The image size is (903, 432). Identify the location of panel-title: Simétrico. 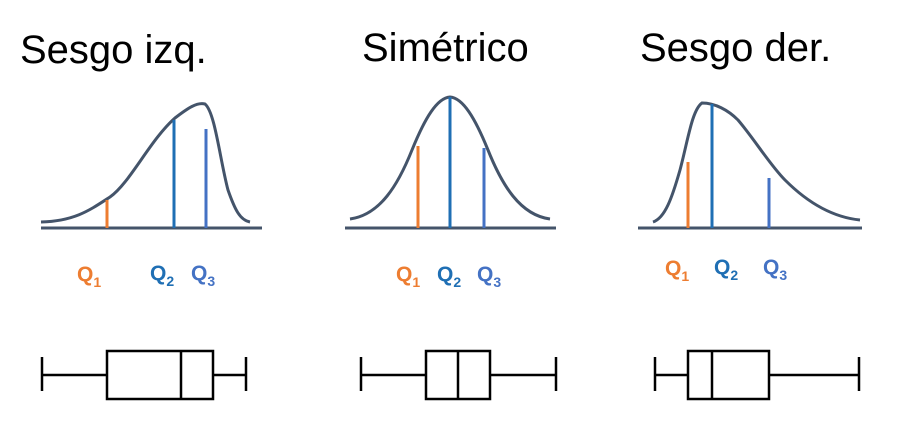
(445, 48).